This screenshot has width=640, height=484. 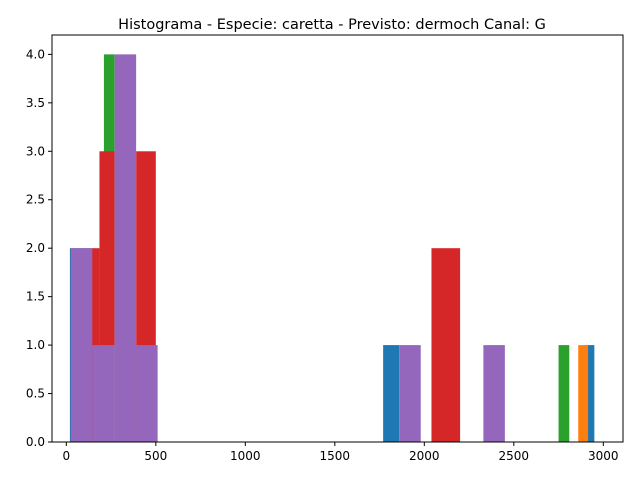 I want to click on x-tick-label: 2500, so click(x=514, y=456).